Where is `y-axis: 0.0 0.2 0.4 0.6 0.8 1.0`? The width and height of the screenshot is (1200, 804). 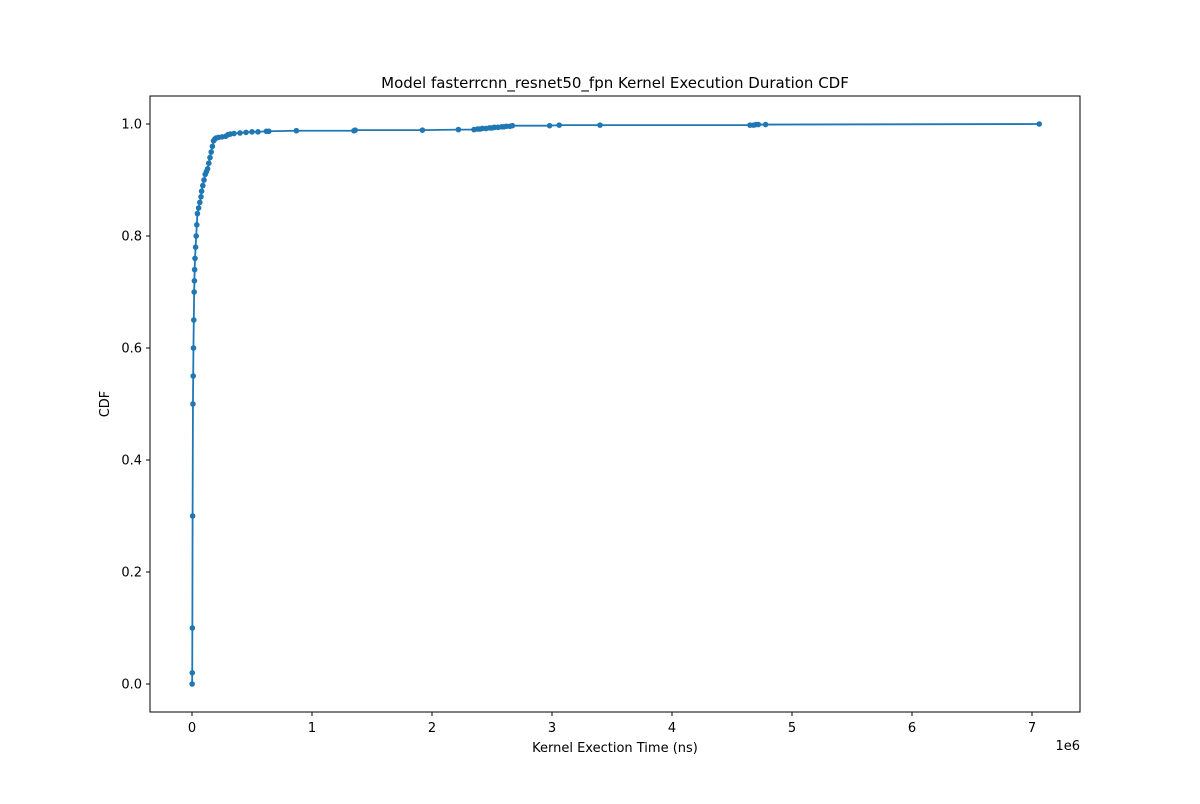 y-axis: 0.0 0.2 0.4 0.6 0.8 1.0 is located at coordinates (135, 405).